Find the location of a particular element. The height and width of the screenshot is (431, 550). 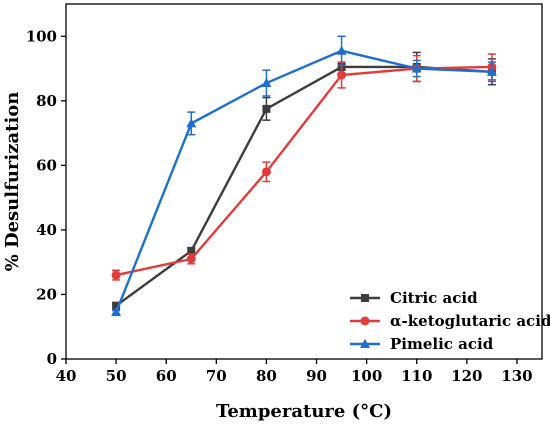

y-axis-title: % Desulfurization is located at coordinates (12, 182).